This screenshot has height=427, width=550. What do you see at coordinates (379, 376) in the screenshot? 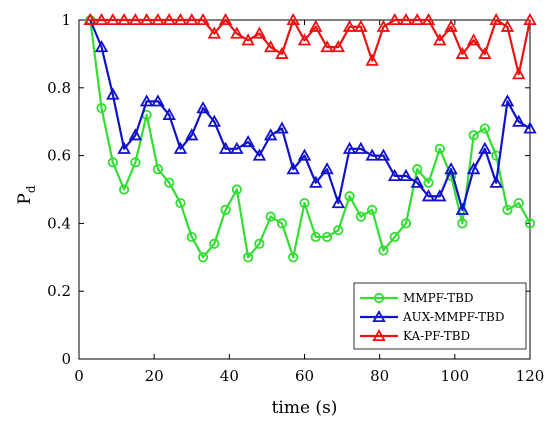
I see `x-tick-label: 80` at bounding box center [379, 376].